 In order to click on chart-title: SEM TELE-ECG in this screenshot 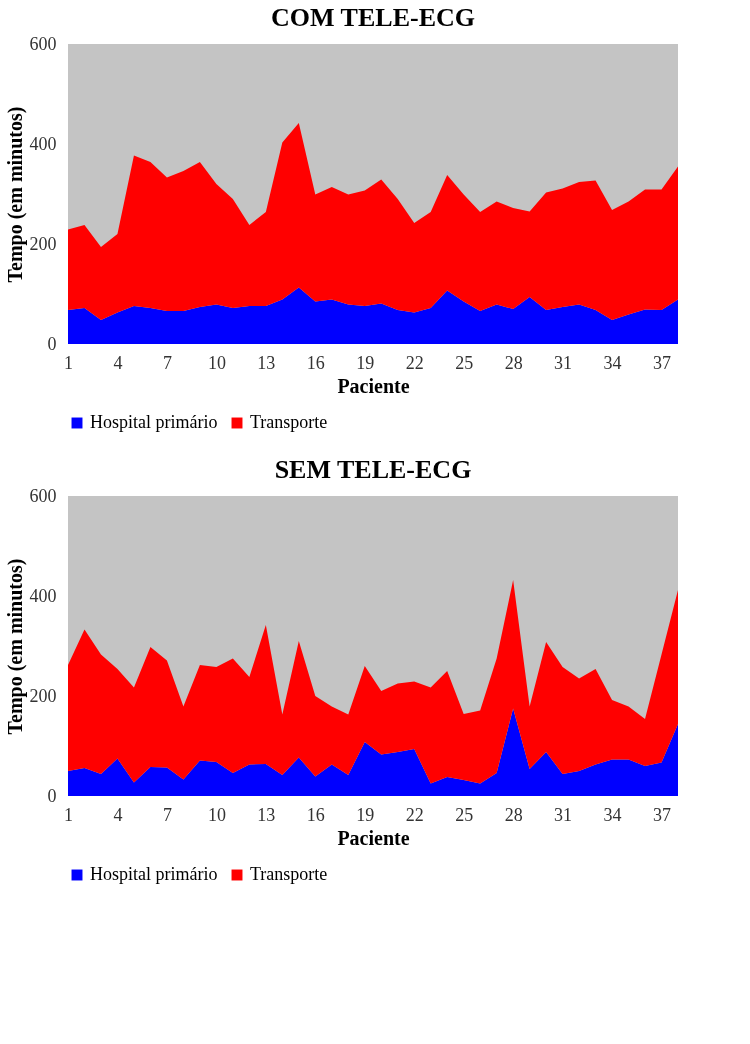, I will do `click(373, 469)`.